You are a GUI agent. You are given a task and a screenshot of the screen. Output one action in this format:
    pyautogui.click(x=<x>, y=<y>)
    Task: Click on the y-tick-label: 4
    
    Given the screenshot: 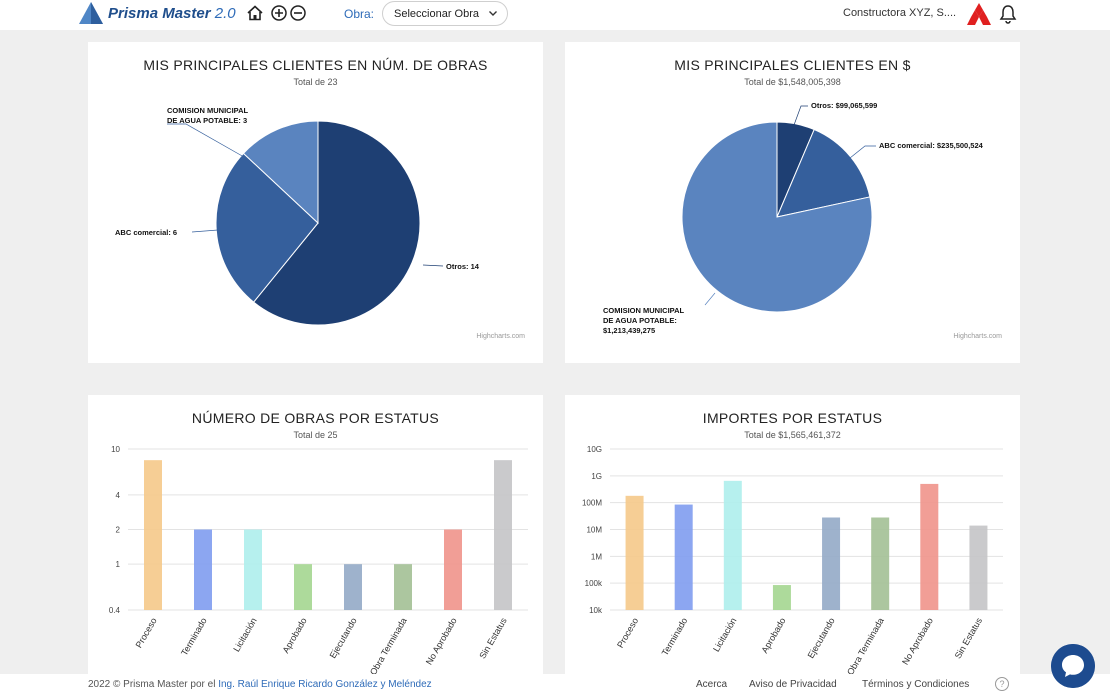 What is the action you would take?
    pyautogui.click(x=118, y=495)
    